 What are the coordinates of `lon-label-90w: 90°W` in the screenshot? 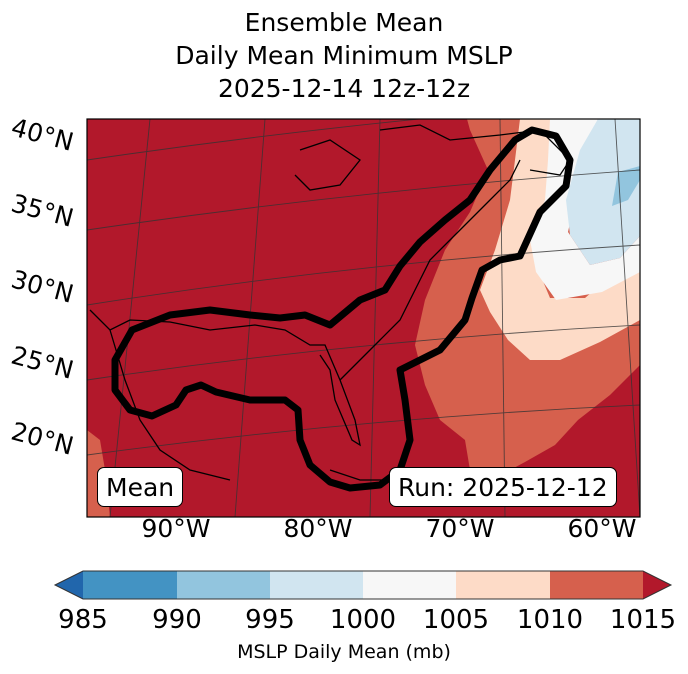 It's located at (176, 528).